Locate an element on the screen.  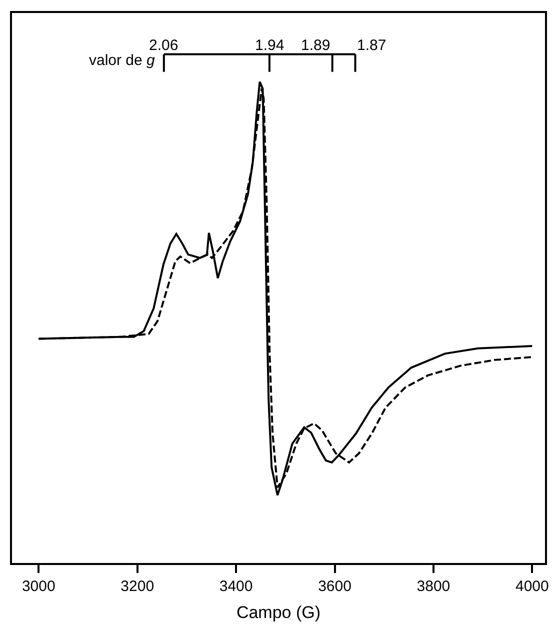
text: 1.89 is located at coordinates (315, 45).